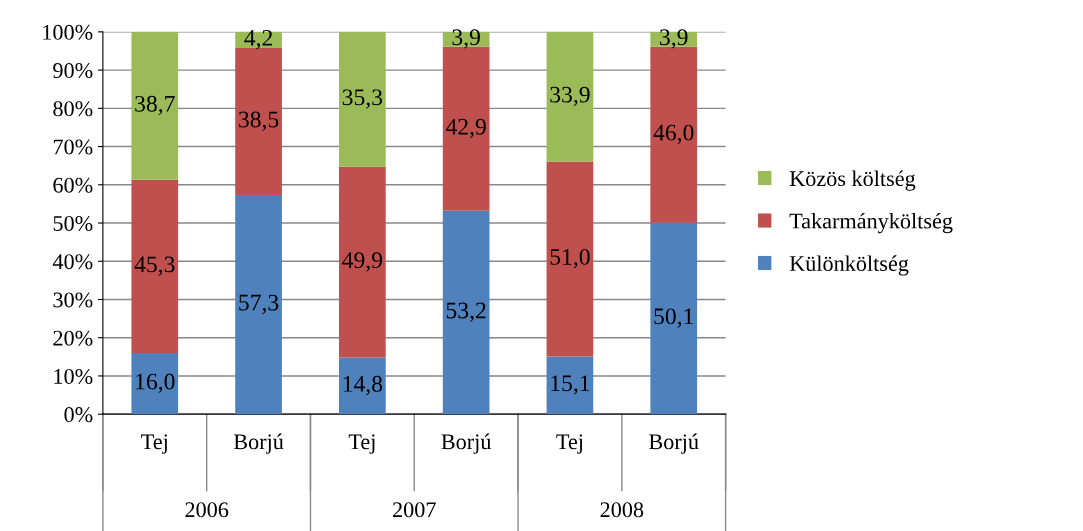 The height and width of the screenshot is (531, 1083). Describe the element at coordinates (258, 39) in the screenshot. I see `data-label: 4,2` at that location.